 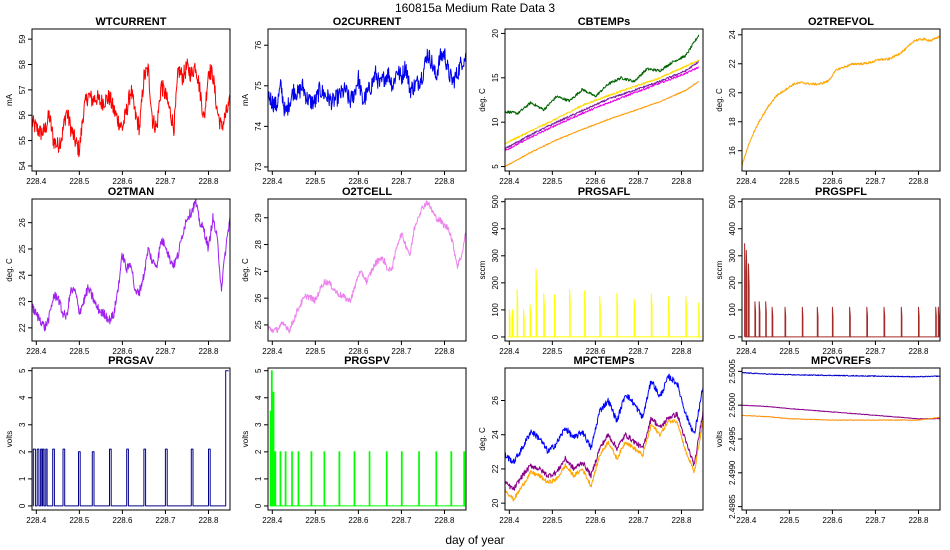 What do you see at coordinates (22, 89) in the screenshot?
I see `y-tick-label: 57` at bounding box center [22, 89].